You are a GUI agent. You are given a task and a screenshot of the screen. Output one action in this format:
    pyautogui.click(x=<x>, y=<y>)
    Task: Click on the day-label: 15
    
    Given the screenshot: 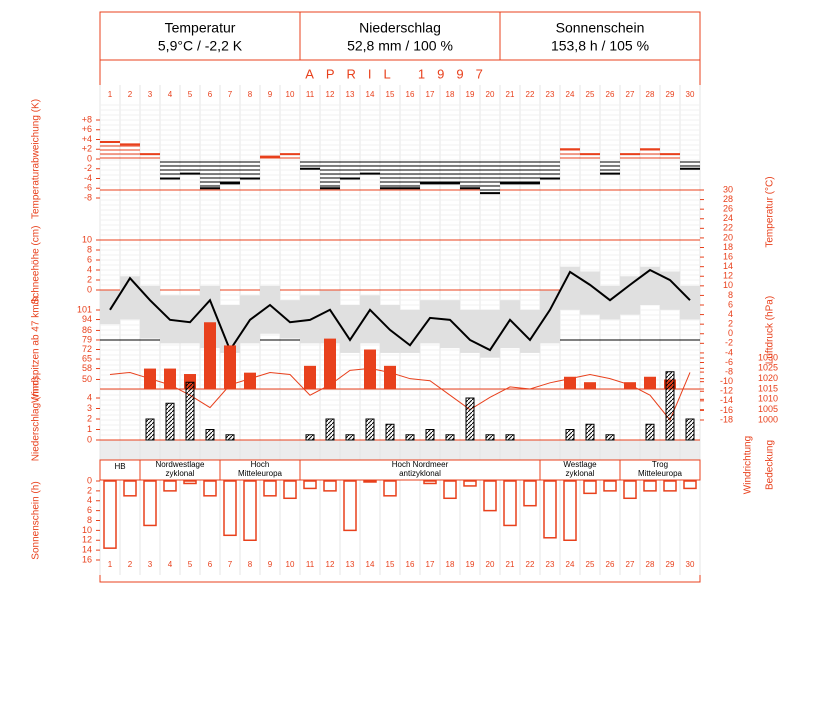 What is the action you would take?
    pyautogui.click(x=390, y=94)
    